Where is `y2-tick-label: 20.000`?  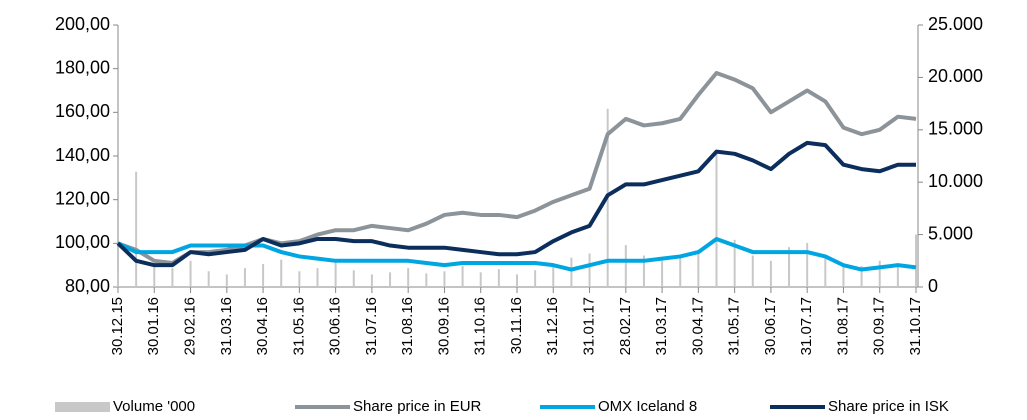
y2-tick-label: 20.000 is located at coordinates (955, 76).